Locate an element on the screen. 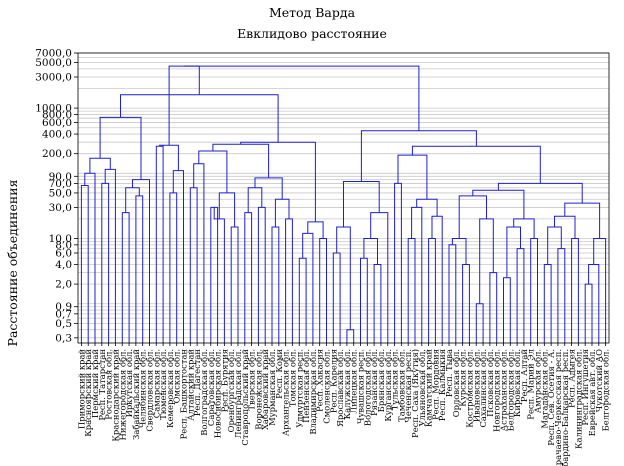  ytick-label-9: 30,0 is located at coordinates (60, 208).